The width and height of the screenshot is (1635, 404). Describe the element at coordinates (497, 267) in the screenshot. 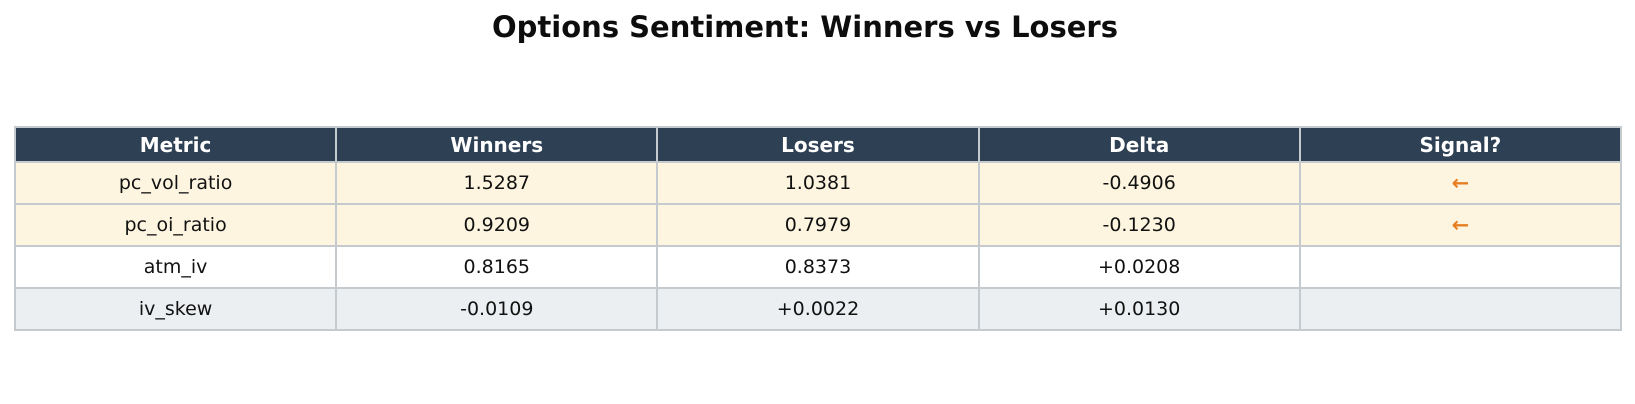

I see `winners-cell: 0.8165` at that location.